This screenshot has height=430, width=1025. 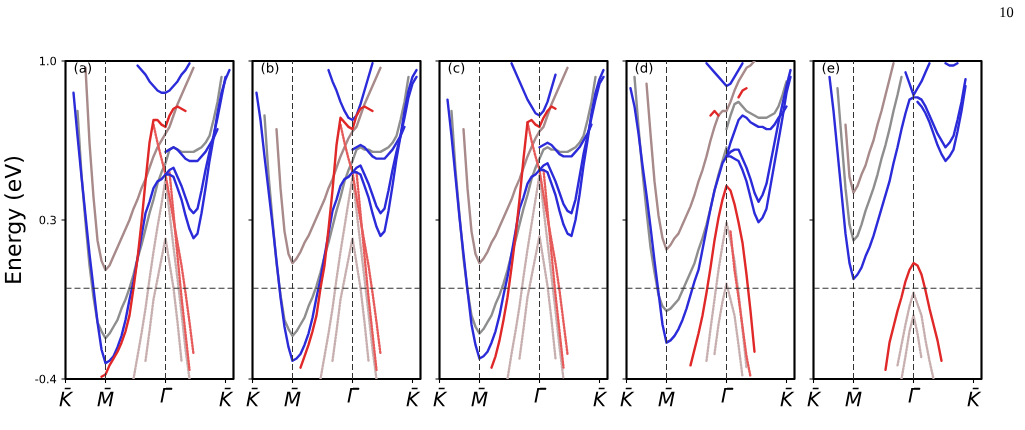 I want to click on y-axis-title: Energy (eV), so click(x=15, y=220).